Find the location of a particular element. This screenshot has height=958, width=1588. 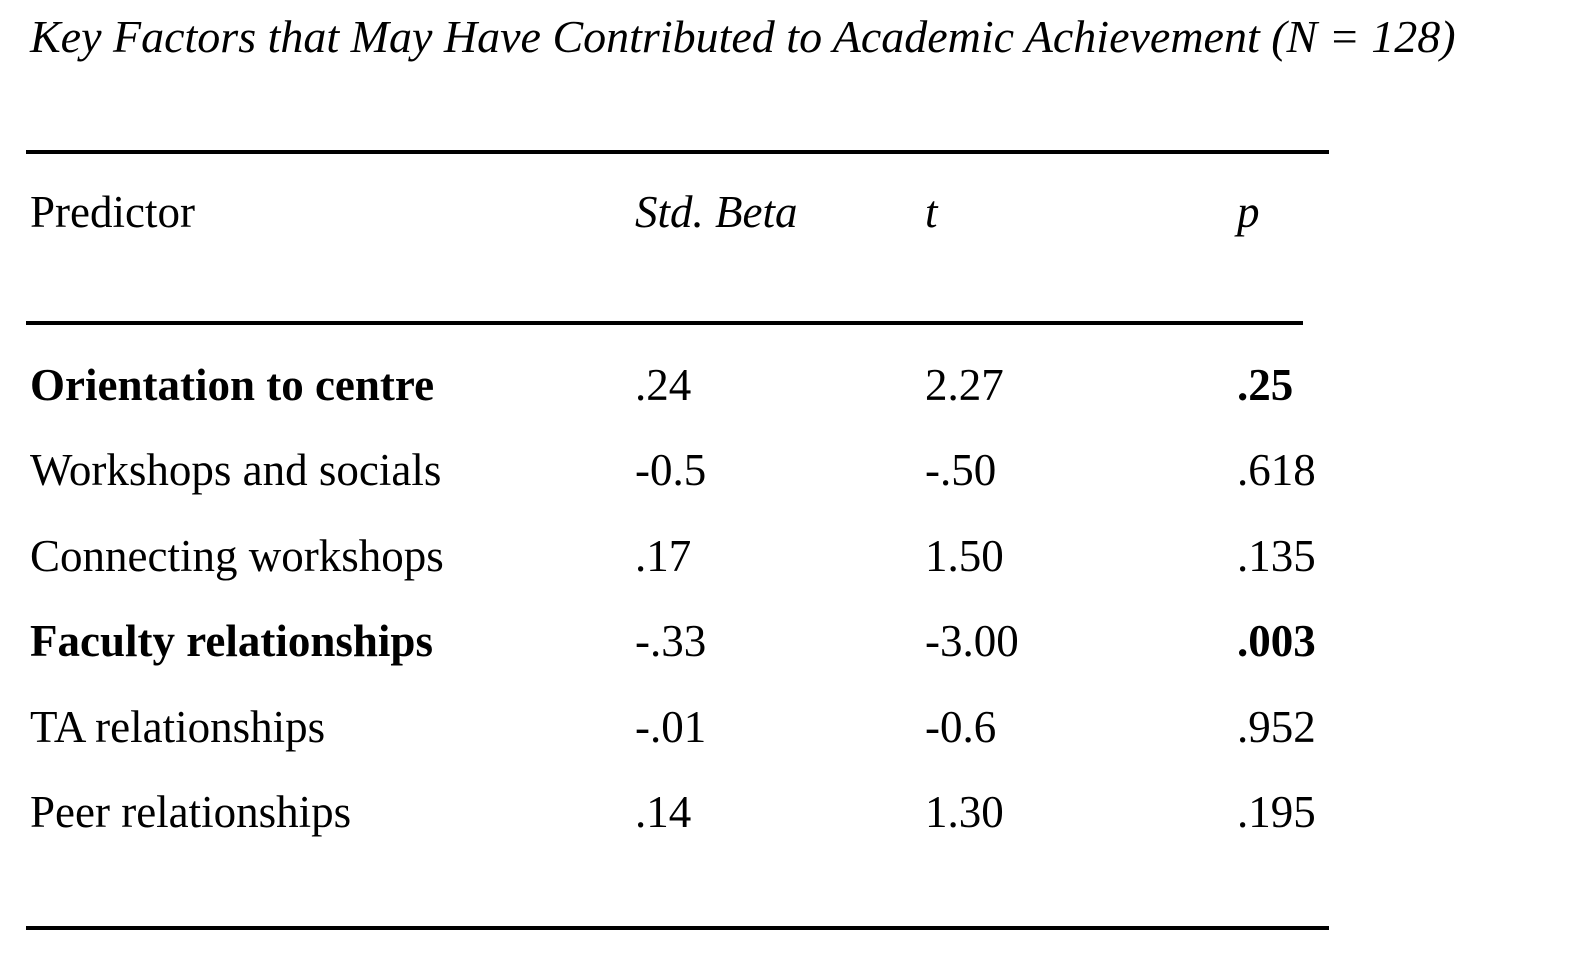

t-cell: -.50 is located at coordinates (961, 470).